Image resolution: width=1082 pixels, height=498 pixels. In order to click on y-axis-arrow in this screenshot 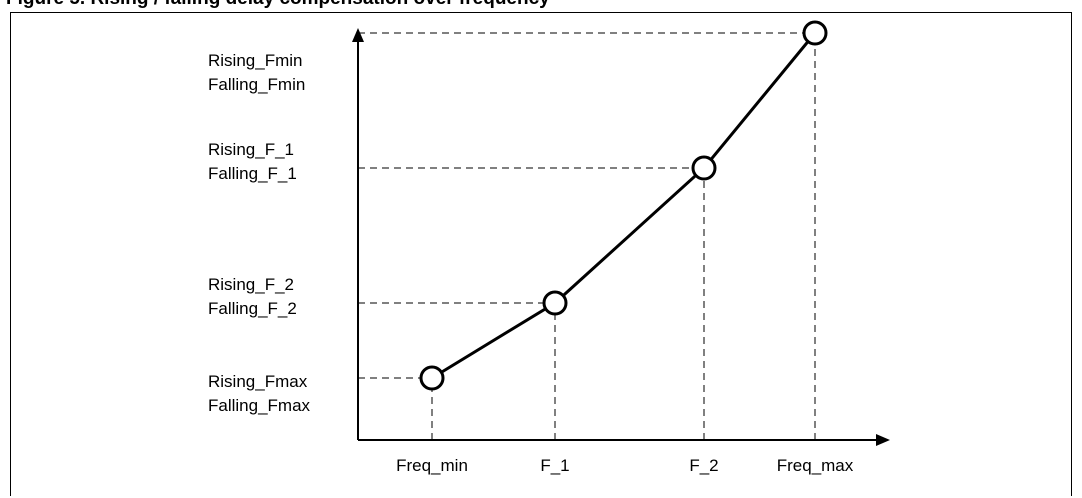, I will do `click(358, 35)`.